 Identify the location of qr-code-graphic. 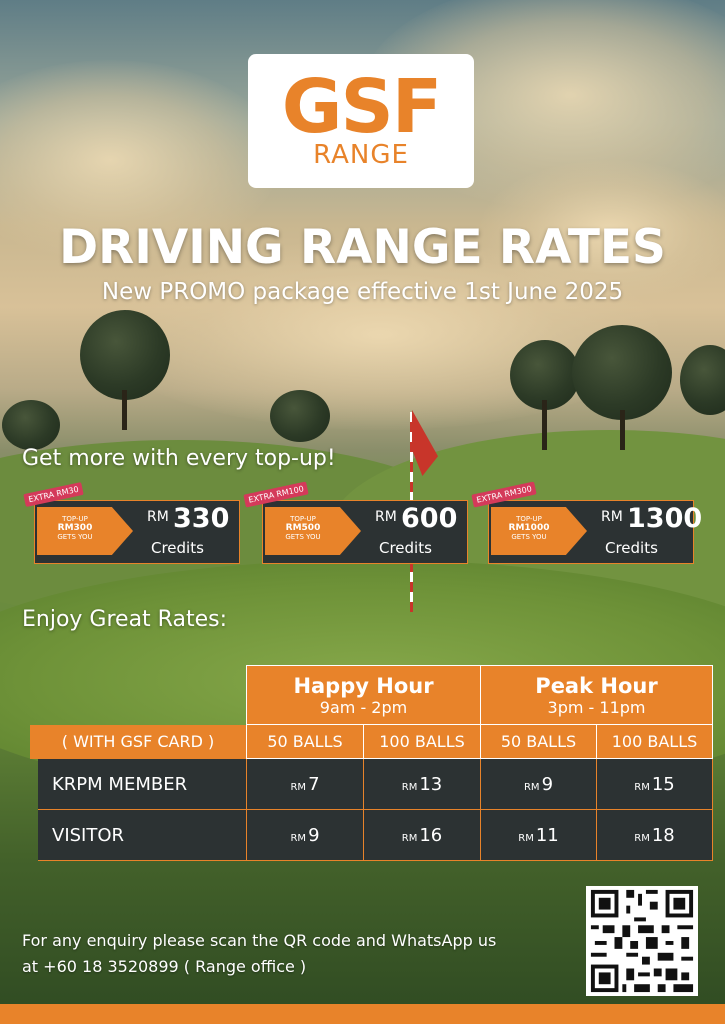
(642, 941).